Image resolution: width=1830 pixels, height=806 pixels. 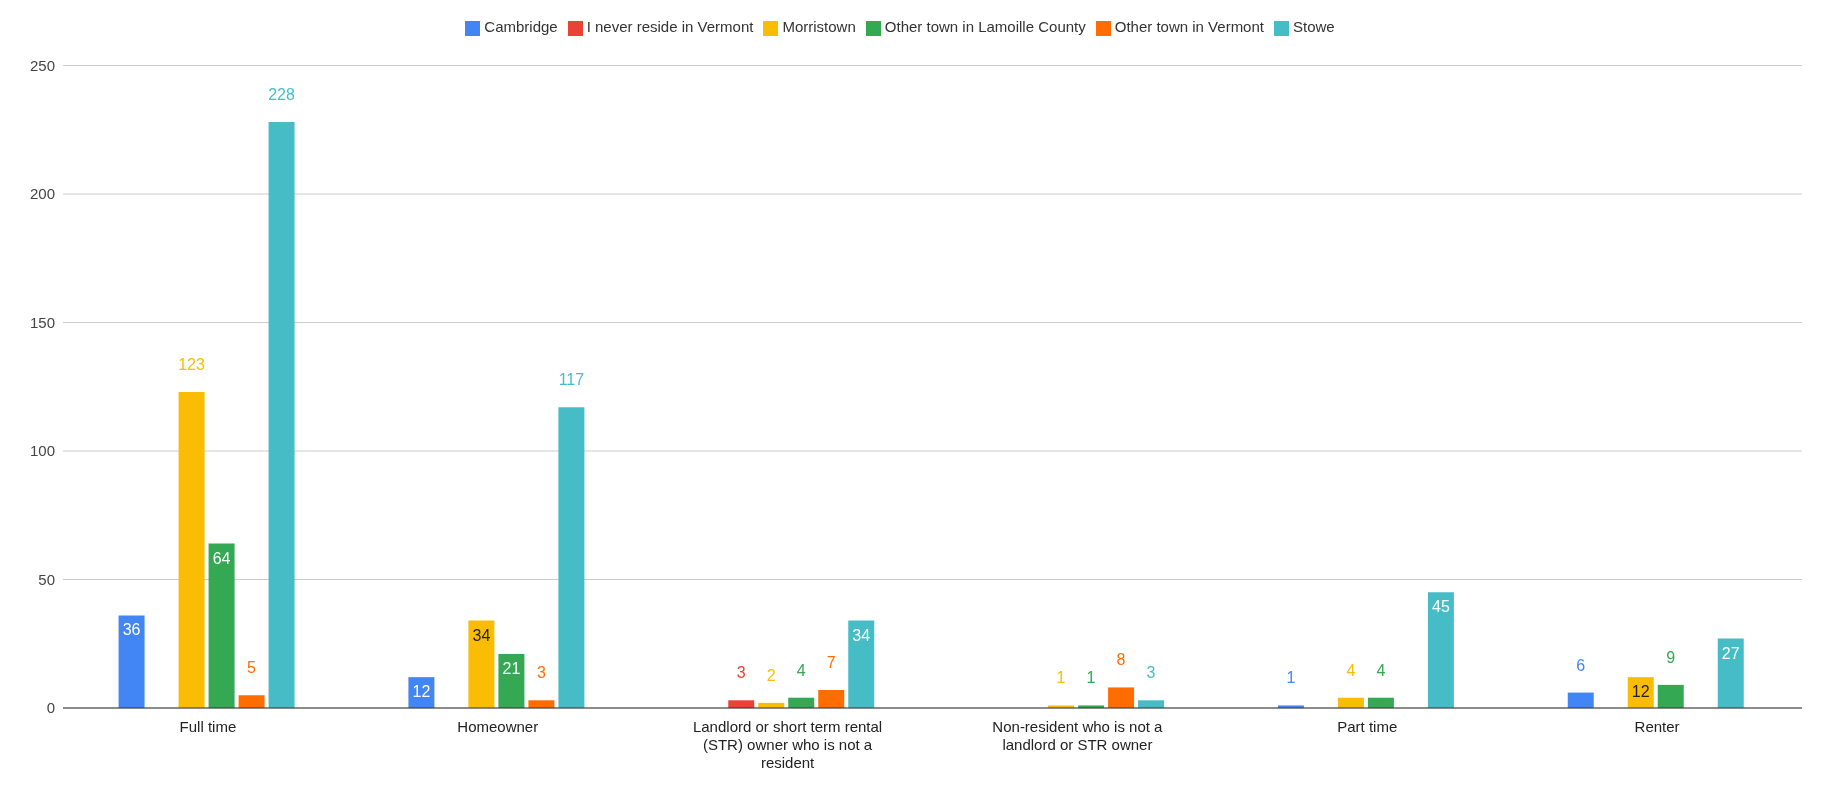 I want to click on data-label: 7, so click(x=831, y=663).